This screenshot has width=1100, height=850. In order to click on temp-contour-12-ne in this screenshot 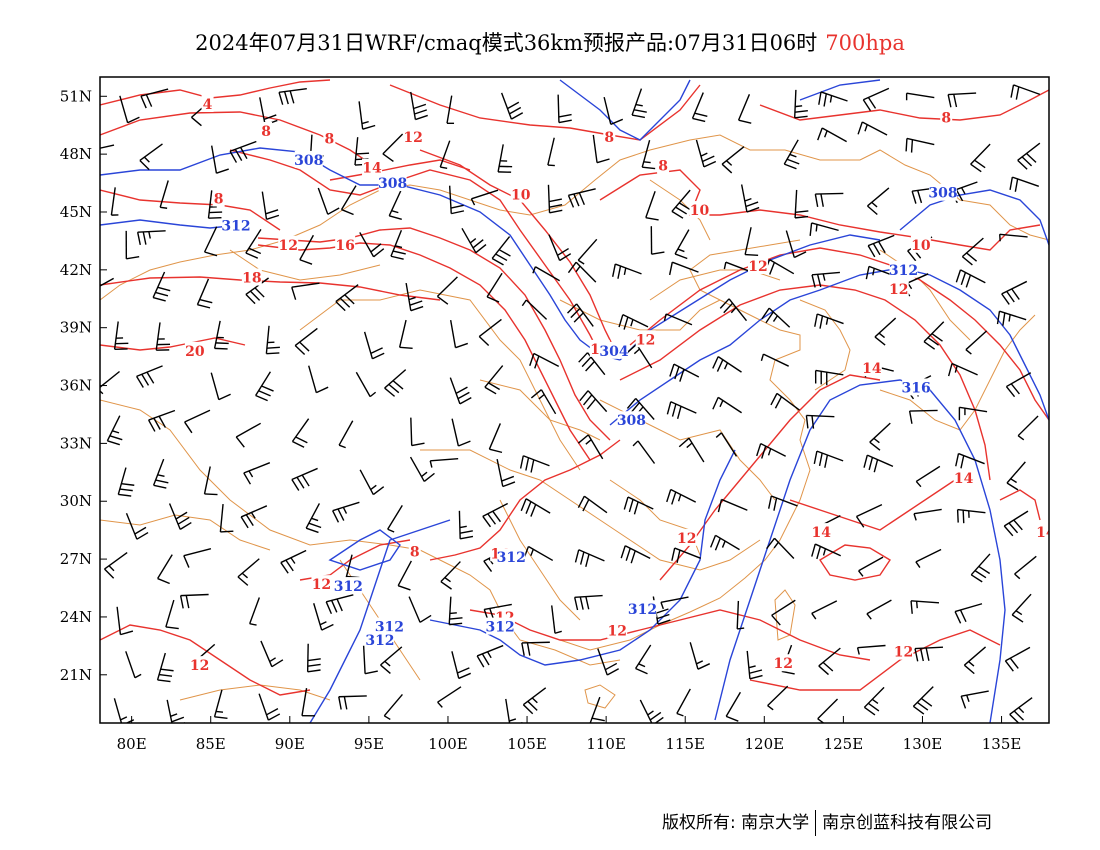, I will do `click(839, 334)`.